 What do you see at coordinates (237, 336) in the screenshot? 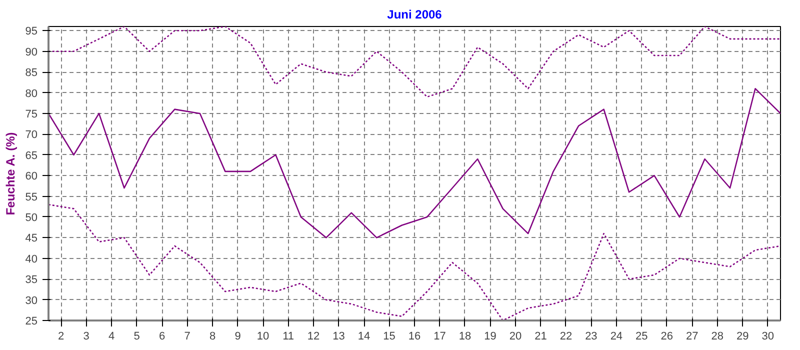
I see `x-tick-label: 9` at bounding box center [237, 336].